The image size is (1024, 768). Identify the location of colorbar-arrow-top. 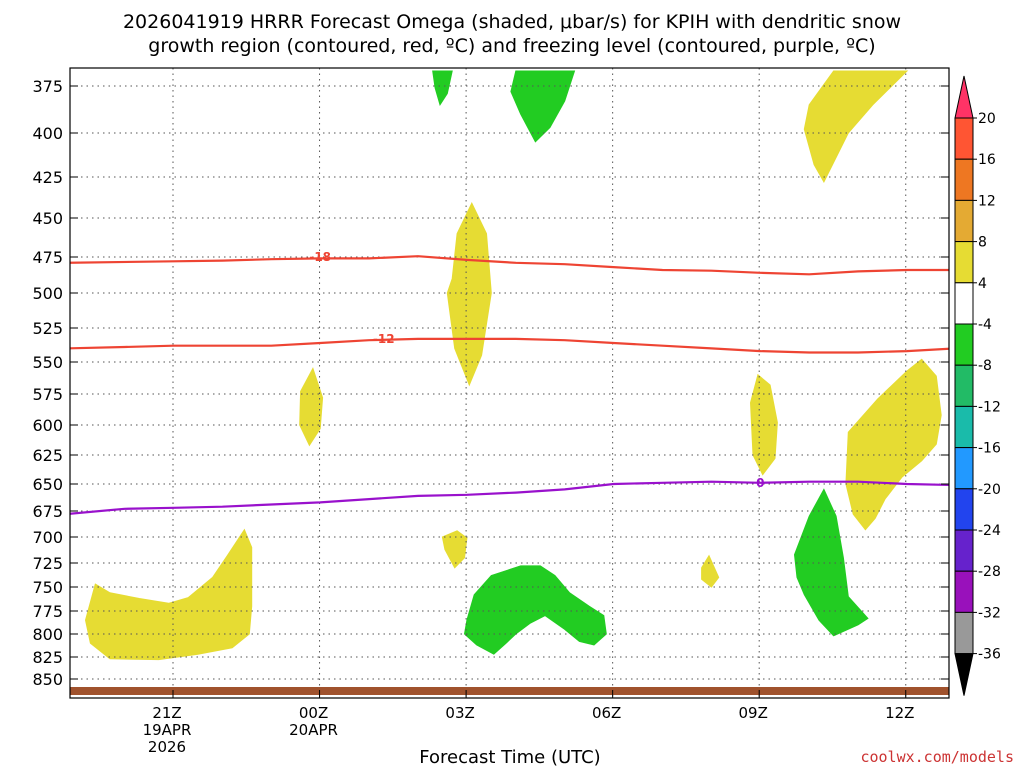
(964, 97).